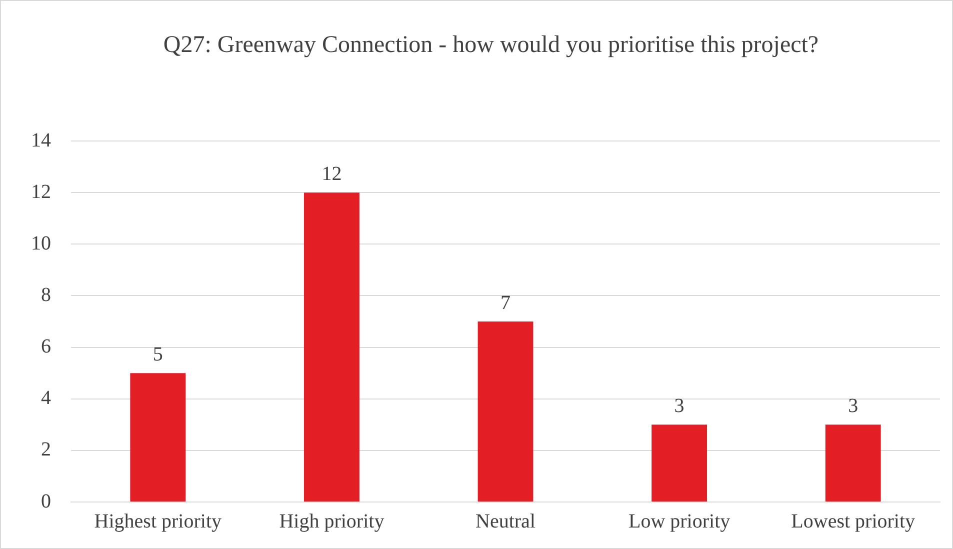 The height and width of the screenshot is (549, 953). Describe the element at coordinates (46, 295) in the screenshot. I see `y-tick-label: 8` at that location.